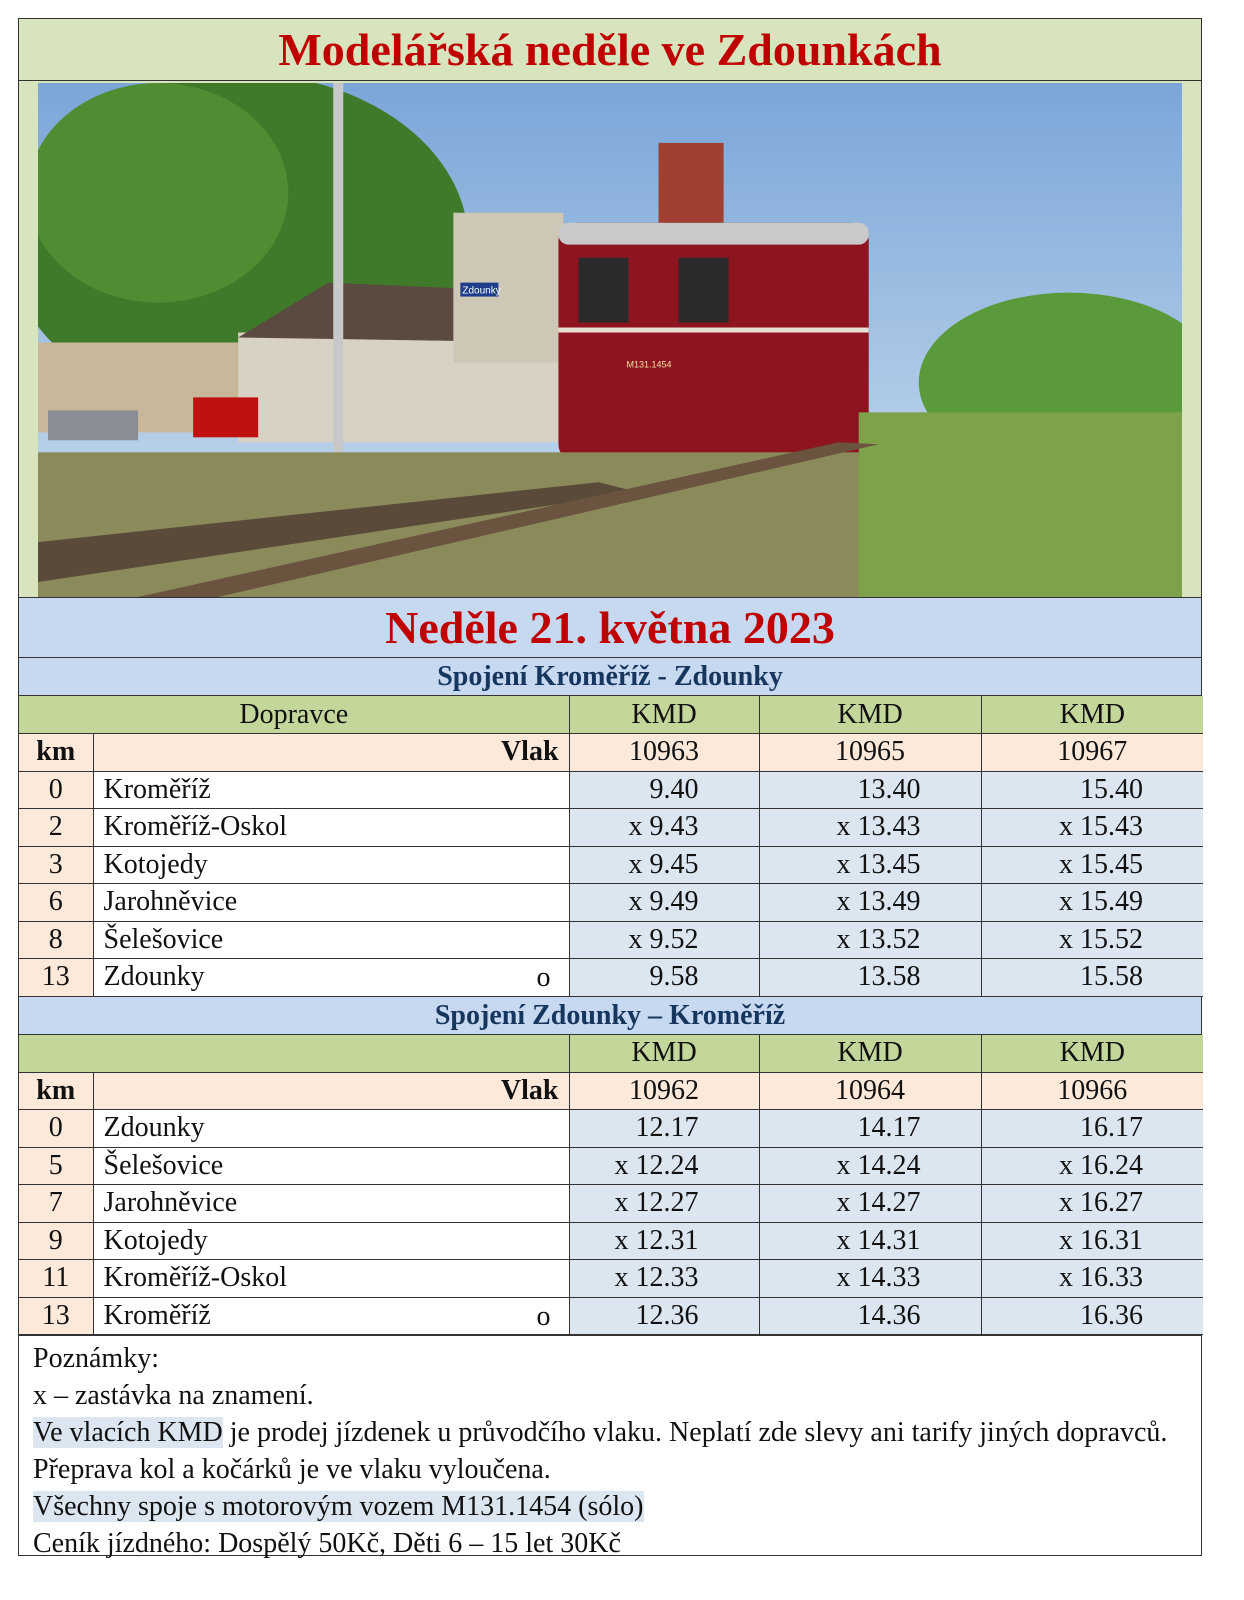 This screenshot has height=1600, width=1244. I want to click on time-cell: x 9.45, so click(664, 864).